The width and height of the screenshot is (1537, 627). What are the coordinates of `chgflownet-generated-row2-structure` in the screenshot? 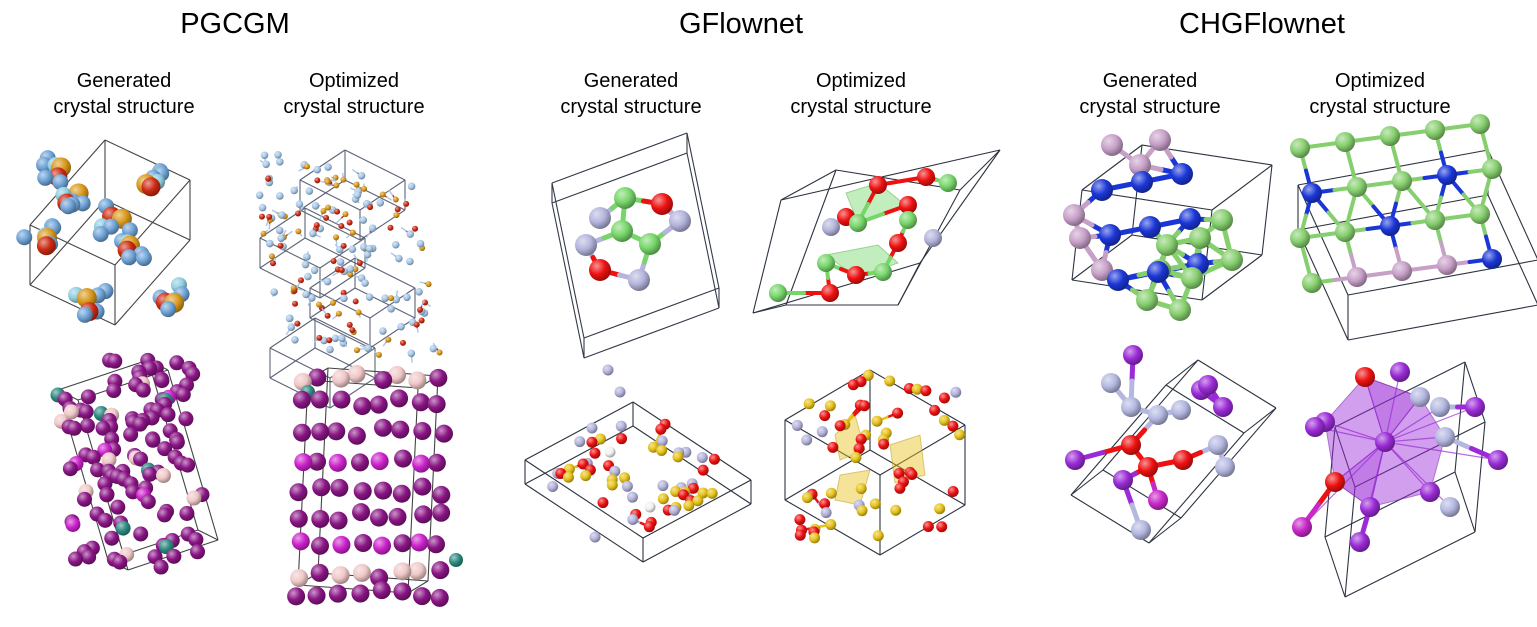 It's located at (1170, 447).